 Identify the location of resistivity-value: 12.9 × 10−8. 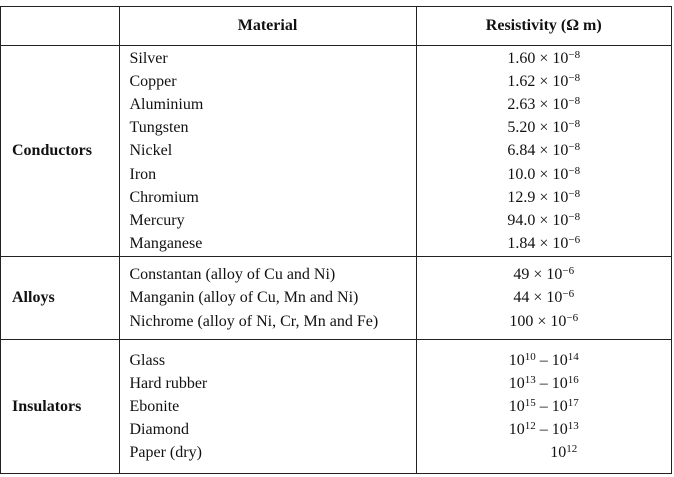
(544, 197).